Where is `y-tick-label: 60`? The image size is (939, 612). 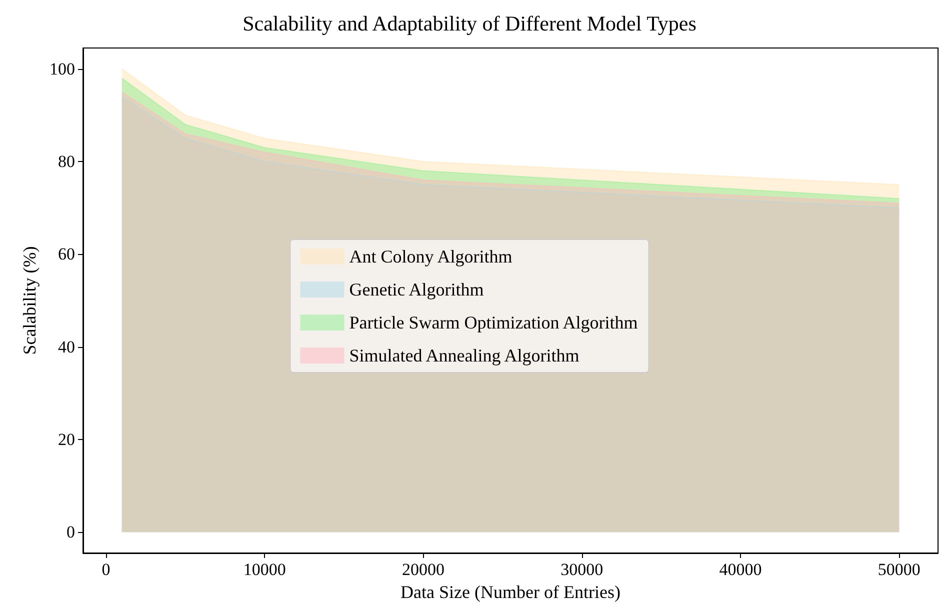
y-tick-label: 60 is located at coordinates (66, 254).